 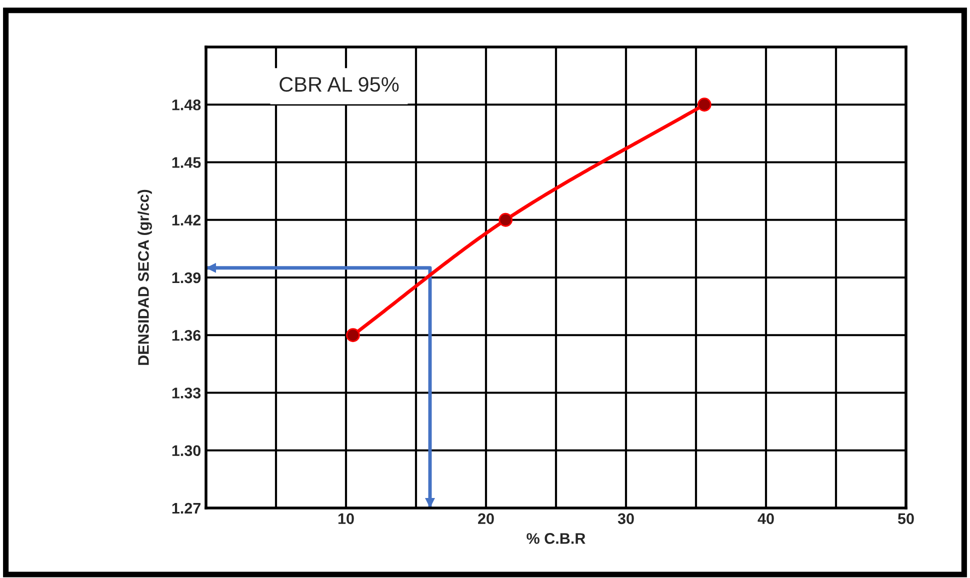 I want to click on x-tick-label: 40, so click(x=766, y=518).